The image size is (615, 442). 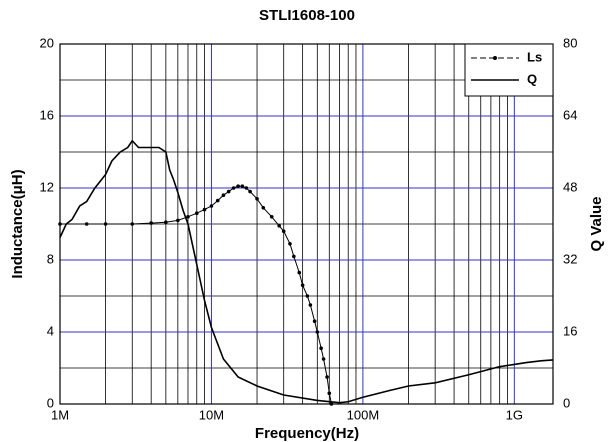 What do you see at coordinates (50, 330) in the screenshot?
I see `y-tick-label: 4` at bounding box center [50, 330].